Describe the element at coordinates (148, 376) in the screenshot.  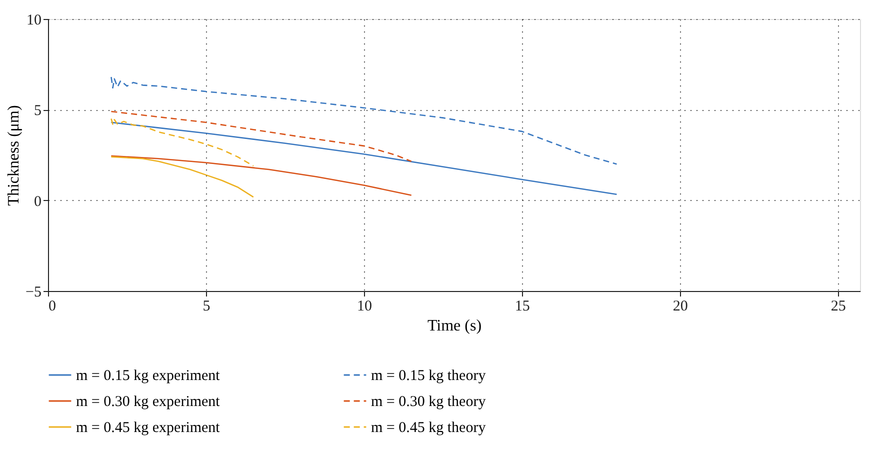
I see `legend-label: m = 0.15 kg experiment` at that location.